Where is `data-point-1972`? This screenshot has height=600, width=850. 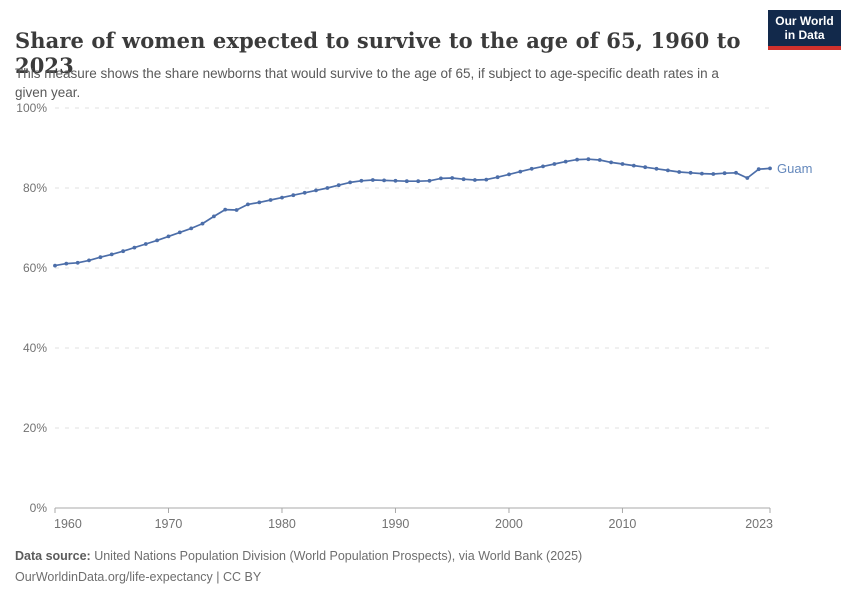 data-point-1972 is located at coordinates (191, 228).